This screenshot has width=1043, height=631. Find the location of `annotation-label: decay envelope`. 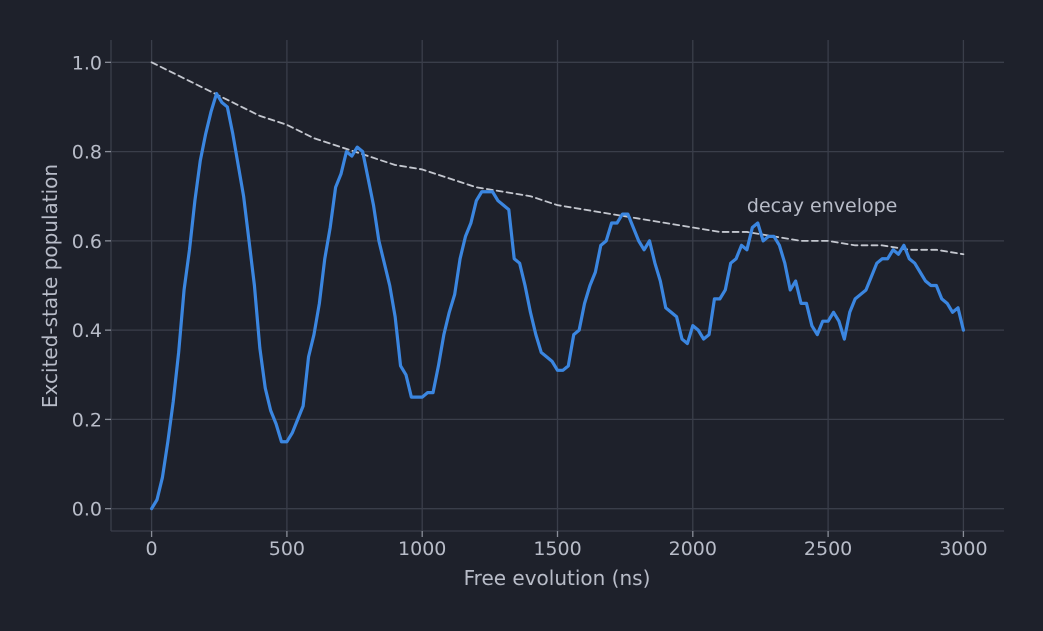

annotation-label: decay envelope is located at coordinates (822, 206).